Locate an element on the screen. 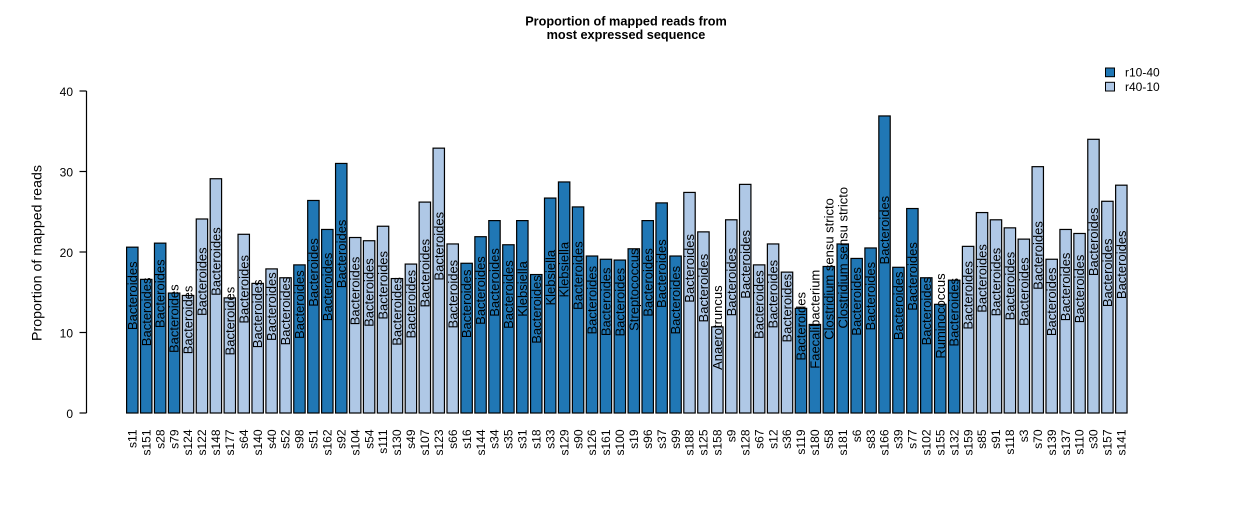  svg-text: s6 is located at coordinates (857, 435).